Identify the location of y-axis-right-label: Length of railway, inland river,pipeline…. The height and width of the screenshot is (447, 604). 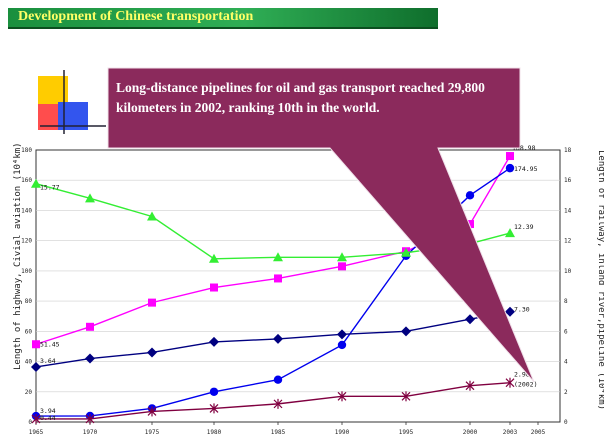
(600, 280).